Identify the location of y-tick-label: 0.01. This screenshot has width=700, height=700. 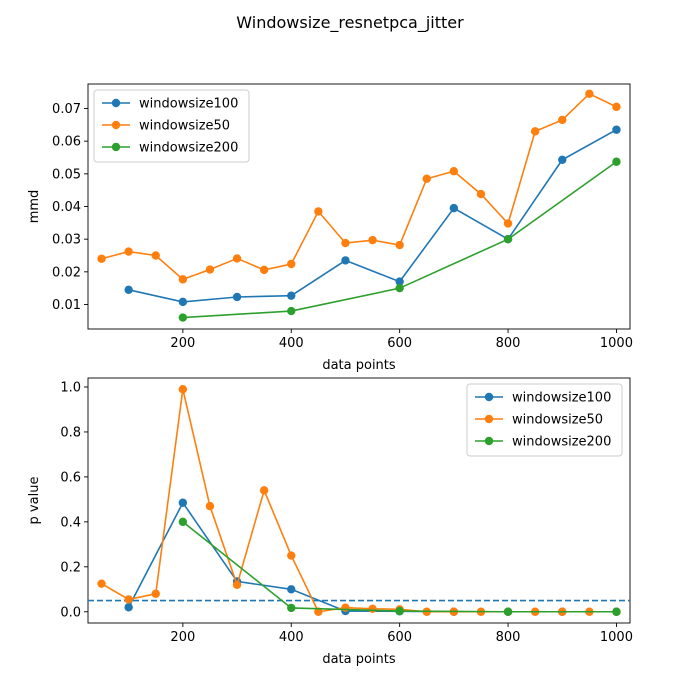
(66, 305).